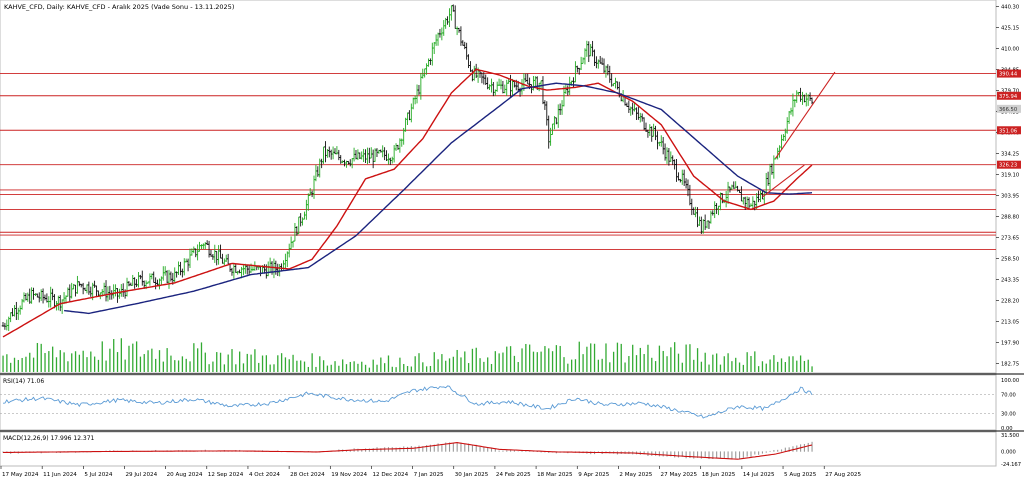 This screenshot has height=479, width=1024. I want to click on x-tick-label: 27 May 2025, so click(679, 475).